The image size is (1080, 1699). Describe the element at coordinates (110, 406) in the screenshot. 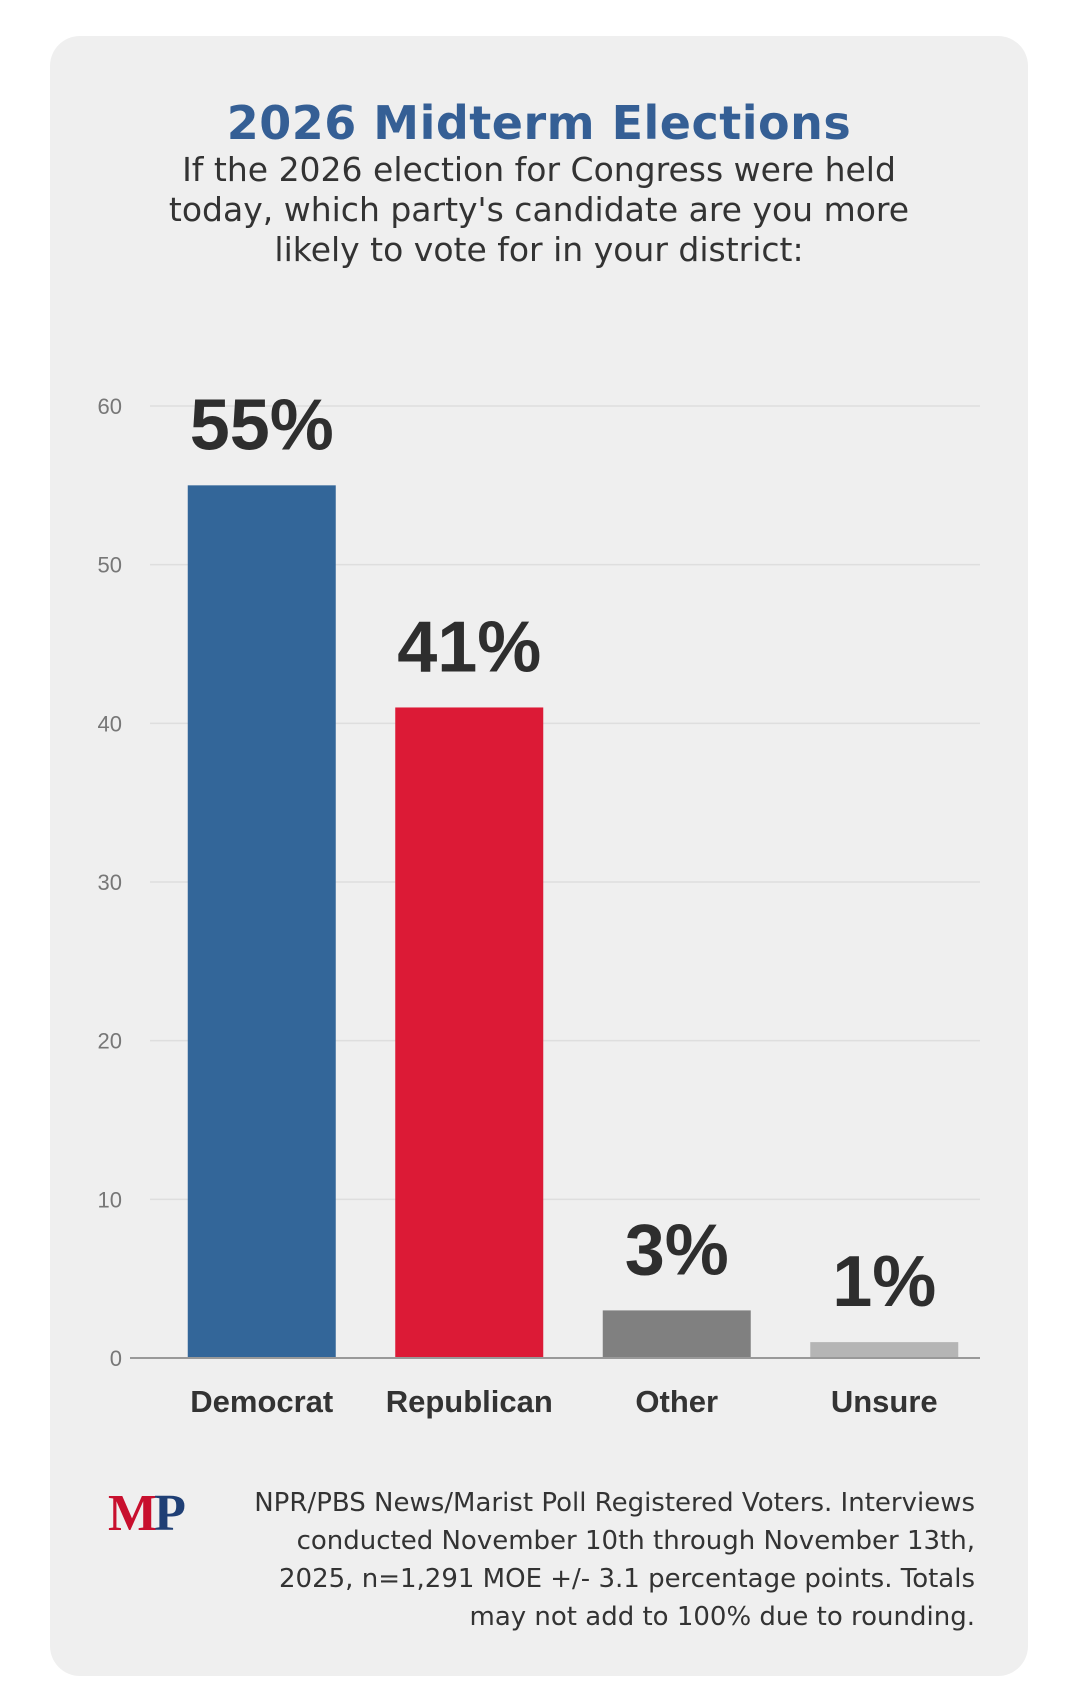

I see `y-tick-label: 60` at that location.